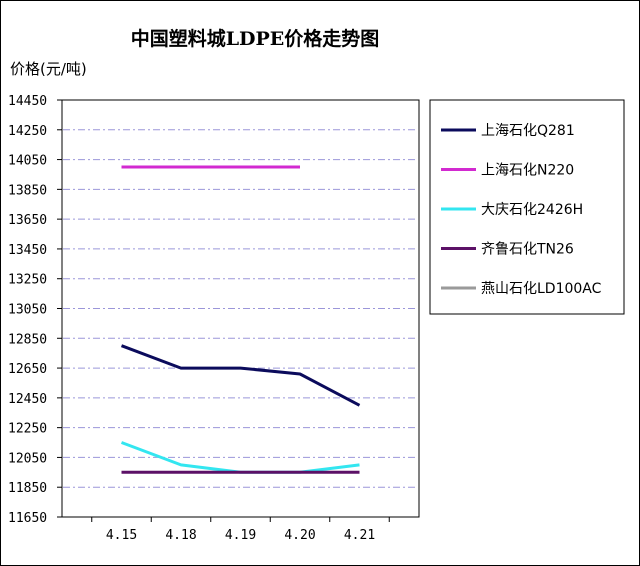 Image resolution: width=640 pixels, height=566 pixels. I want to click on y-tick-label: 14450, so click(27, 101).